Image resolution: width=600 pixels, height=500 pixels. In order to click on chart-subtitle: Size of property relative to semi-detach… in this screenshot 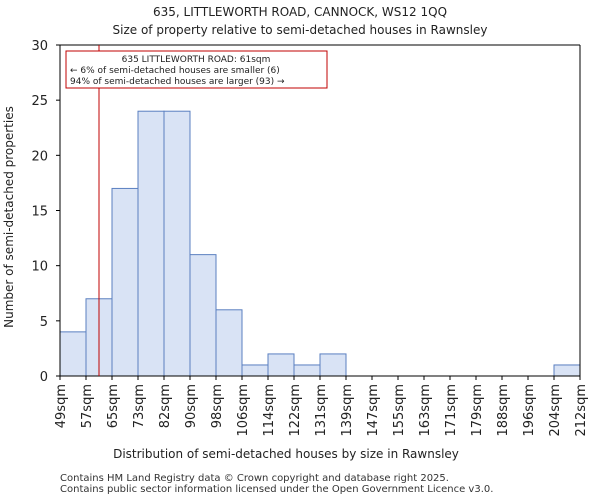, I will do `click(300, 30)`.